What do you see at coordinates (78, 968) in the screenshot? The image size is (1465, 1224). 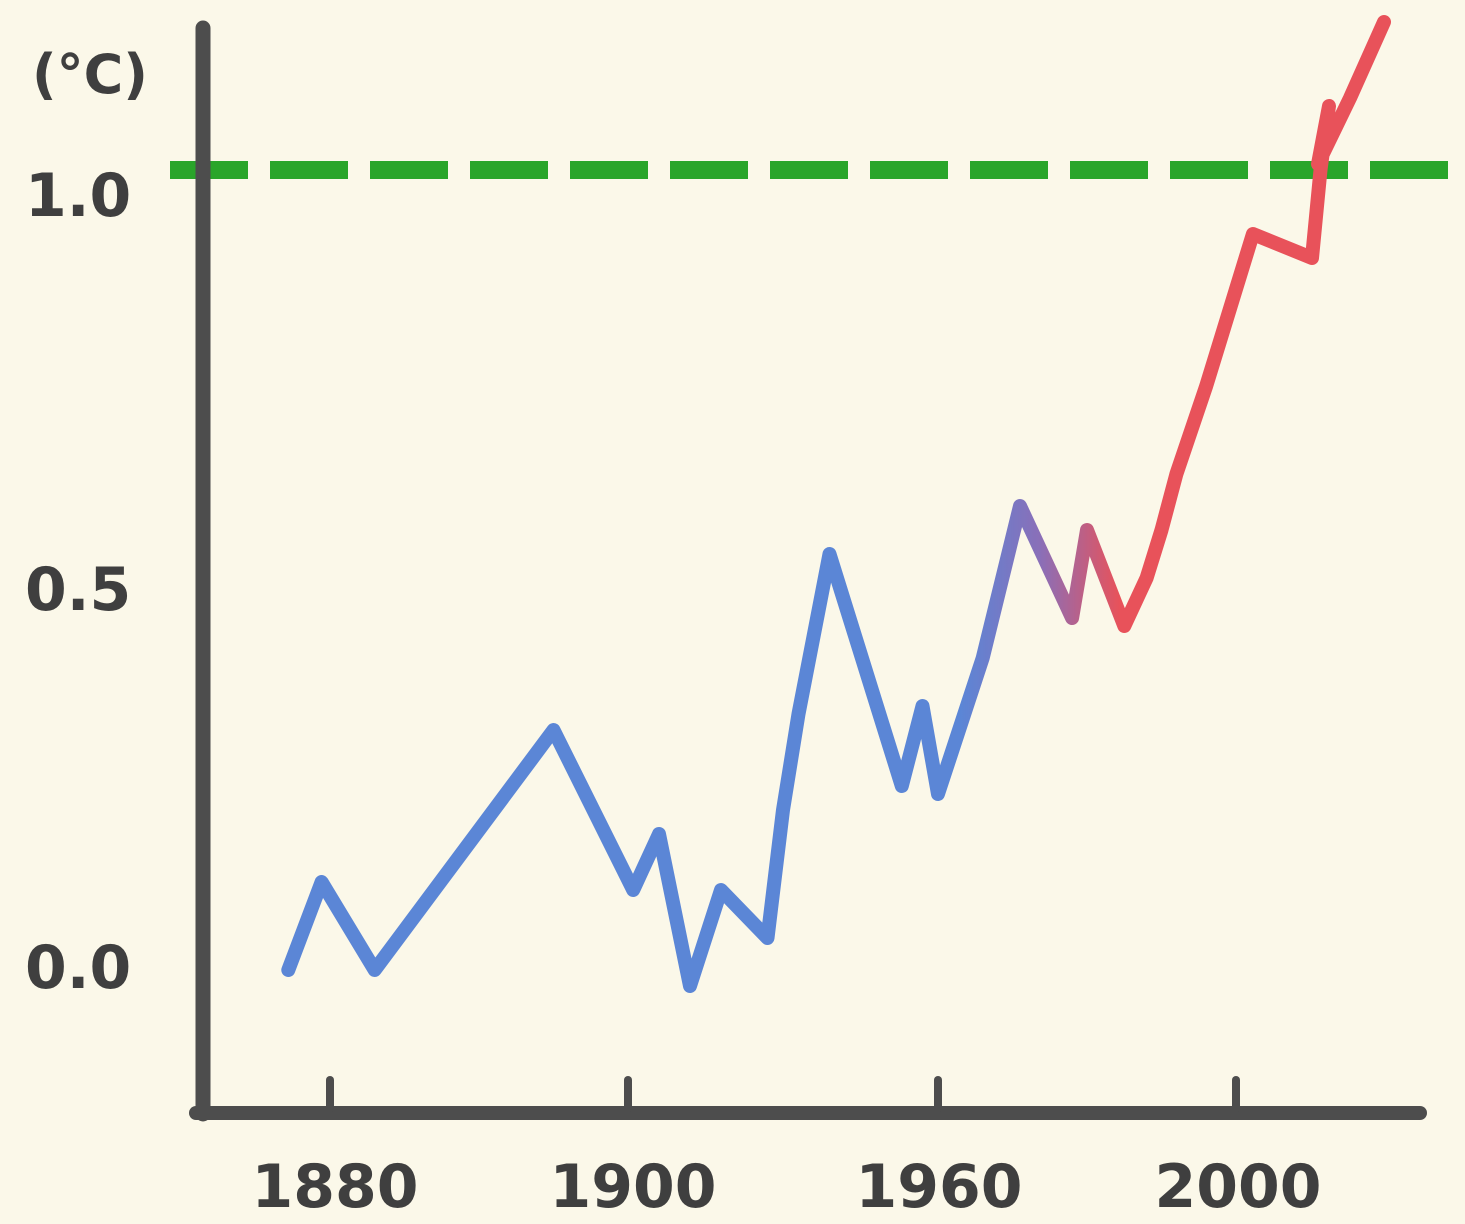 I see `y-tick-label: 0.0` at bounding box center [78, 968].